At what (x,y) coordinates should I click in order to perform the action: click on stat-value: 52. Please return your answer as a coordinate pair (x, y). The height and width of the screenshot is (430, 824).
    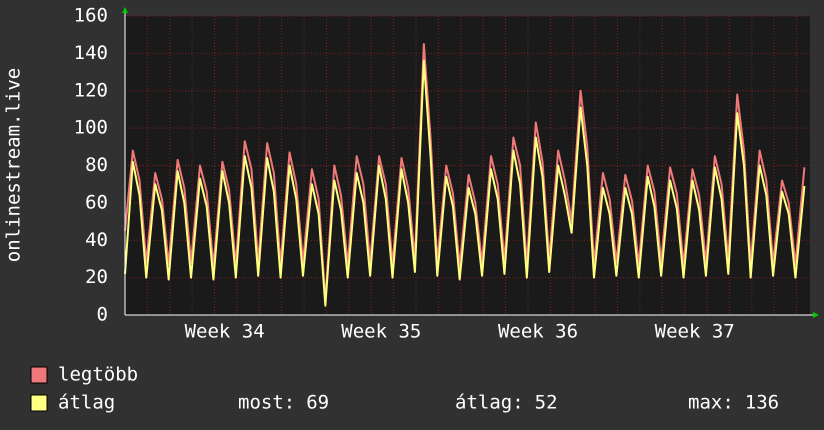
    Looking at the image, I should click on (546, 403).